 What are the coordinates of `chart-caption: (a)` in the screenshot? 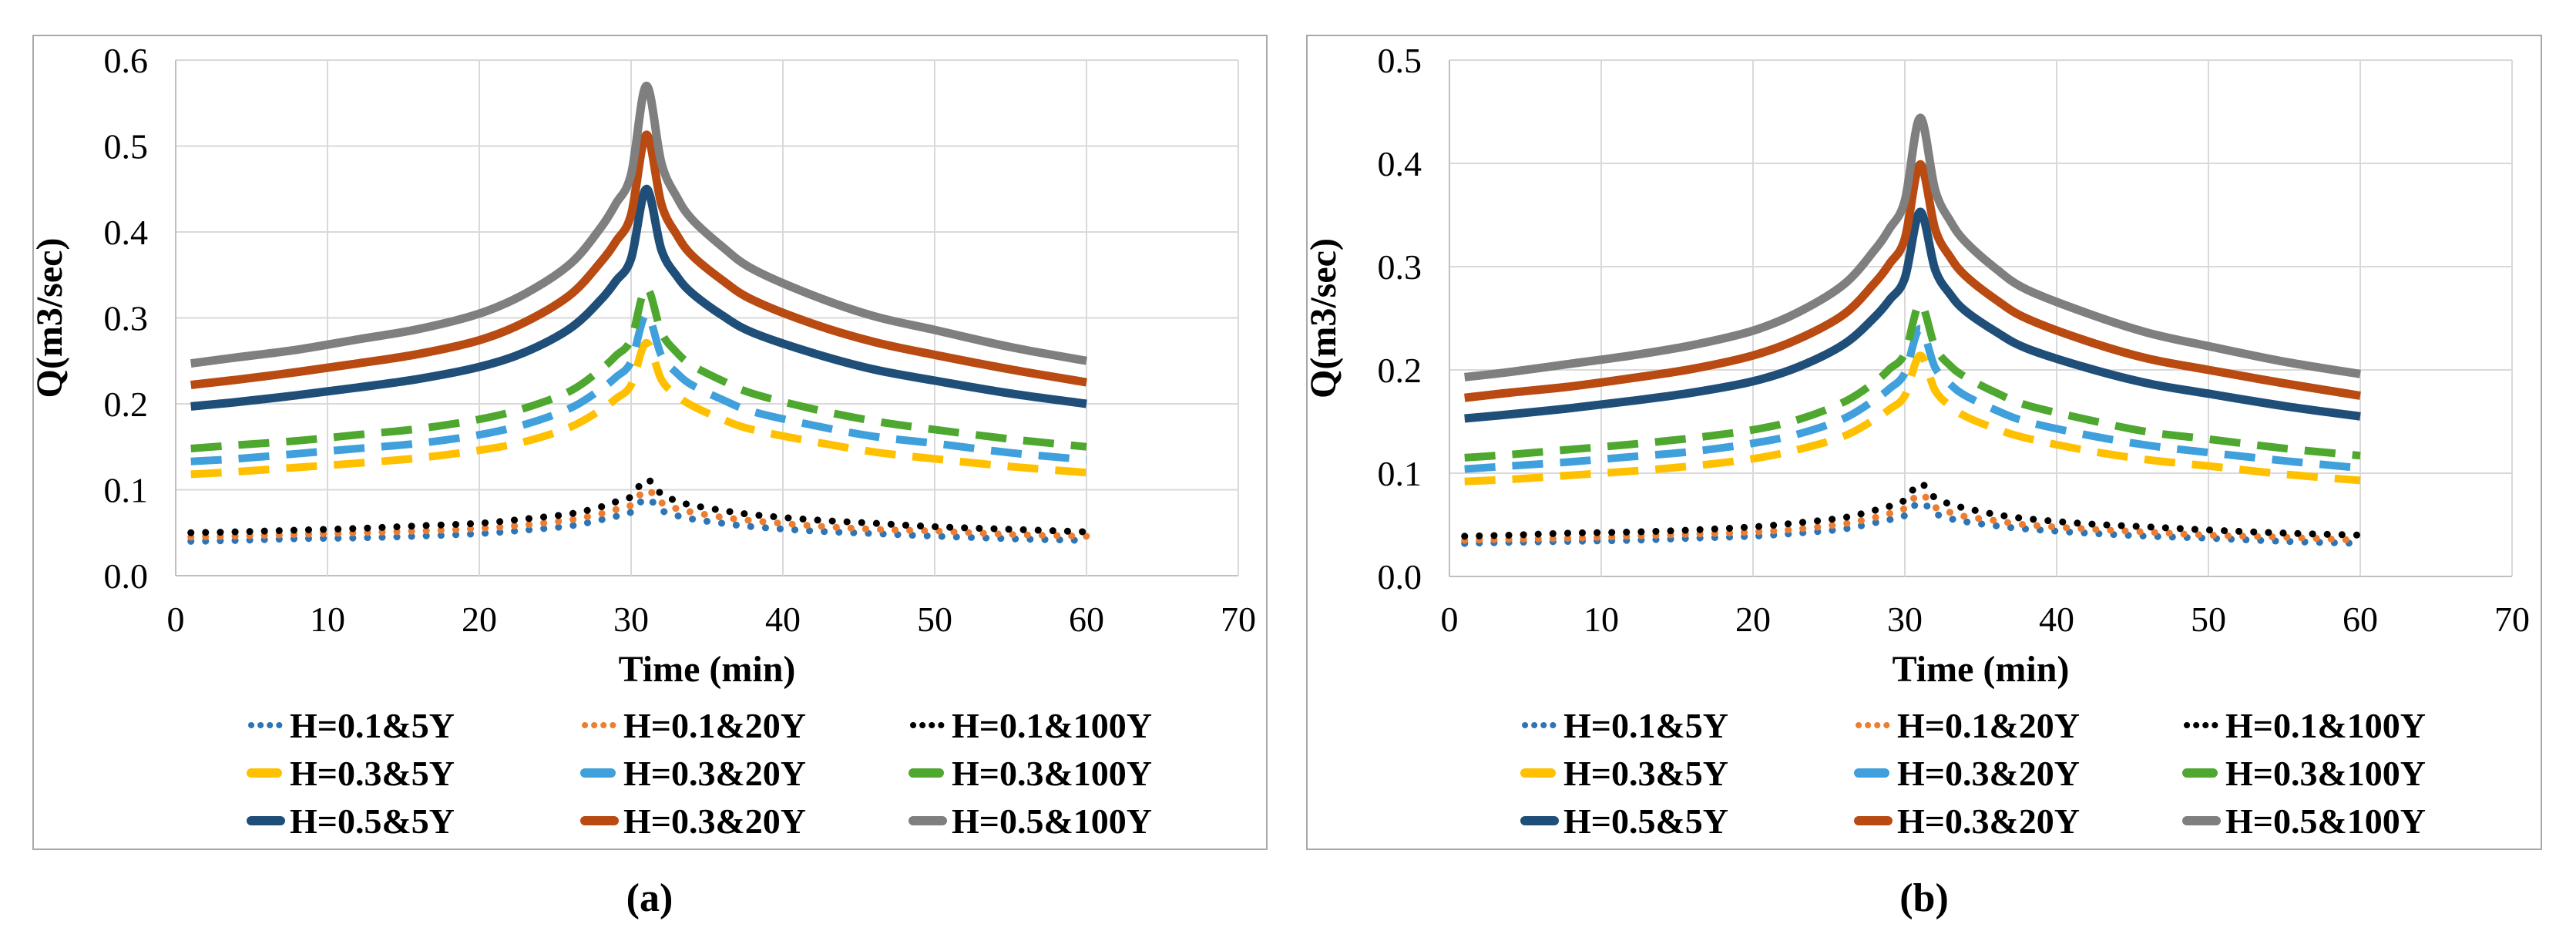 It's located at (649, 898).